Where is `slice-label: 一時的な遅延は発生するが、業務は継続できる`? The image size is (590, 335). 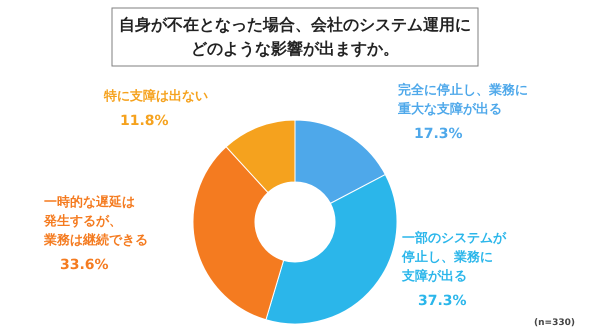 slice-label: 一時的な遅延は発生するが、業務は継続できる is located at coordinates (95, 221).